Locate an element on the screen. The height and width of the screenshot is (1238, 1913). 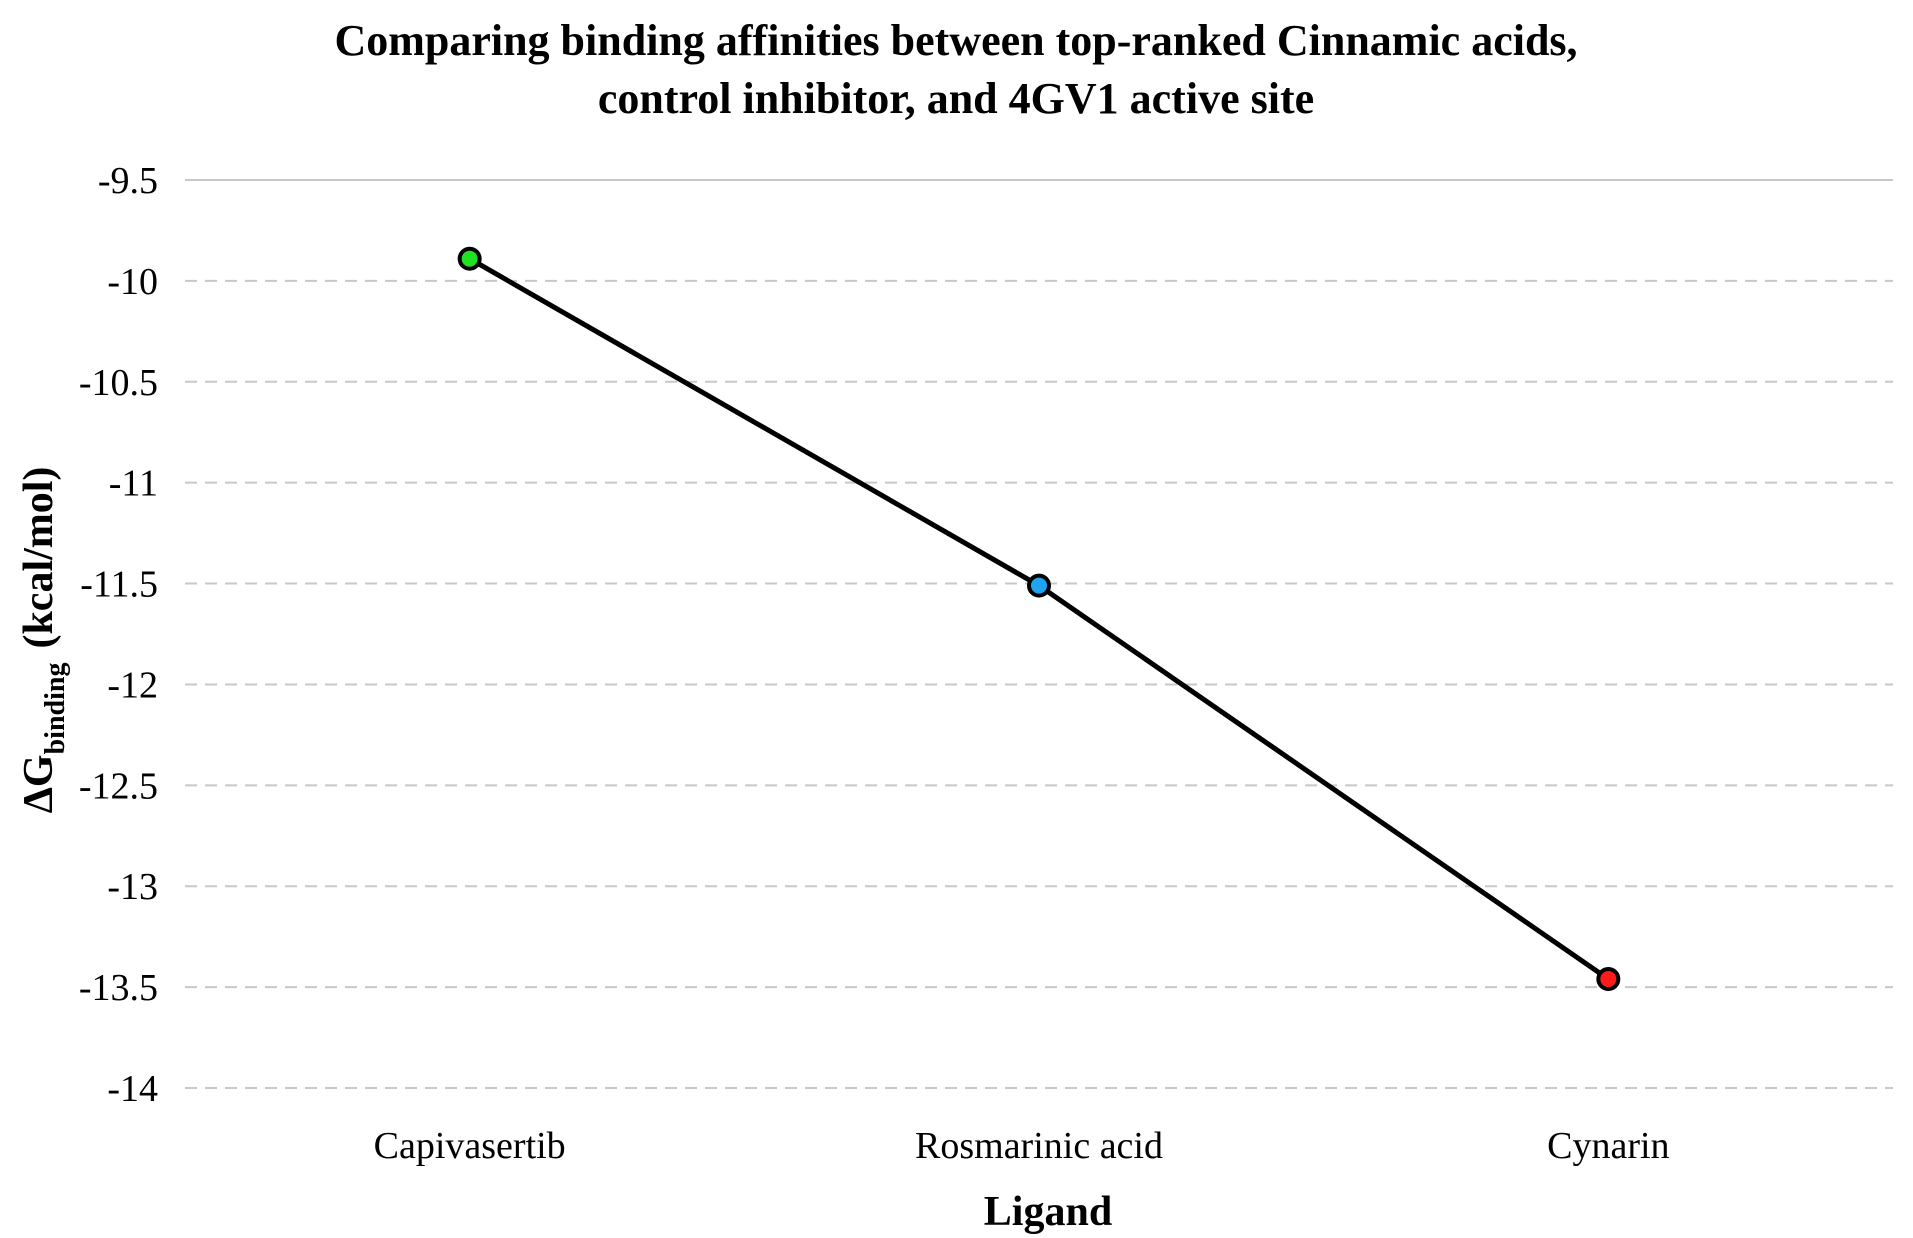
y-axis-title-suffix: (kcal/mol) is located at coordinates (39, 558).